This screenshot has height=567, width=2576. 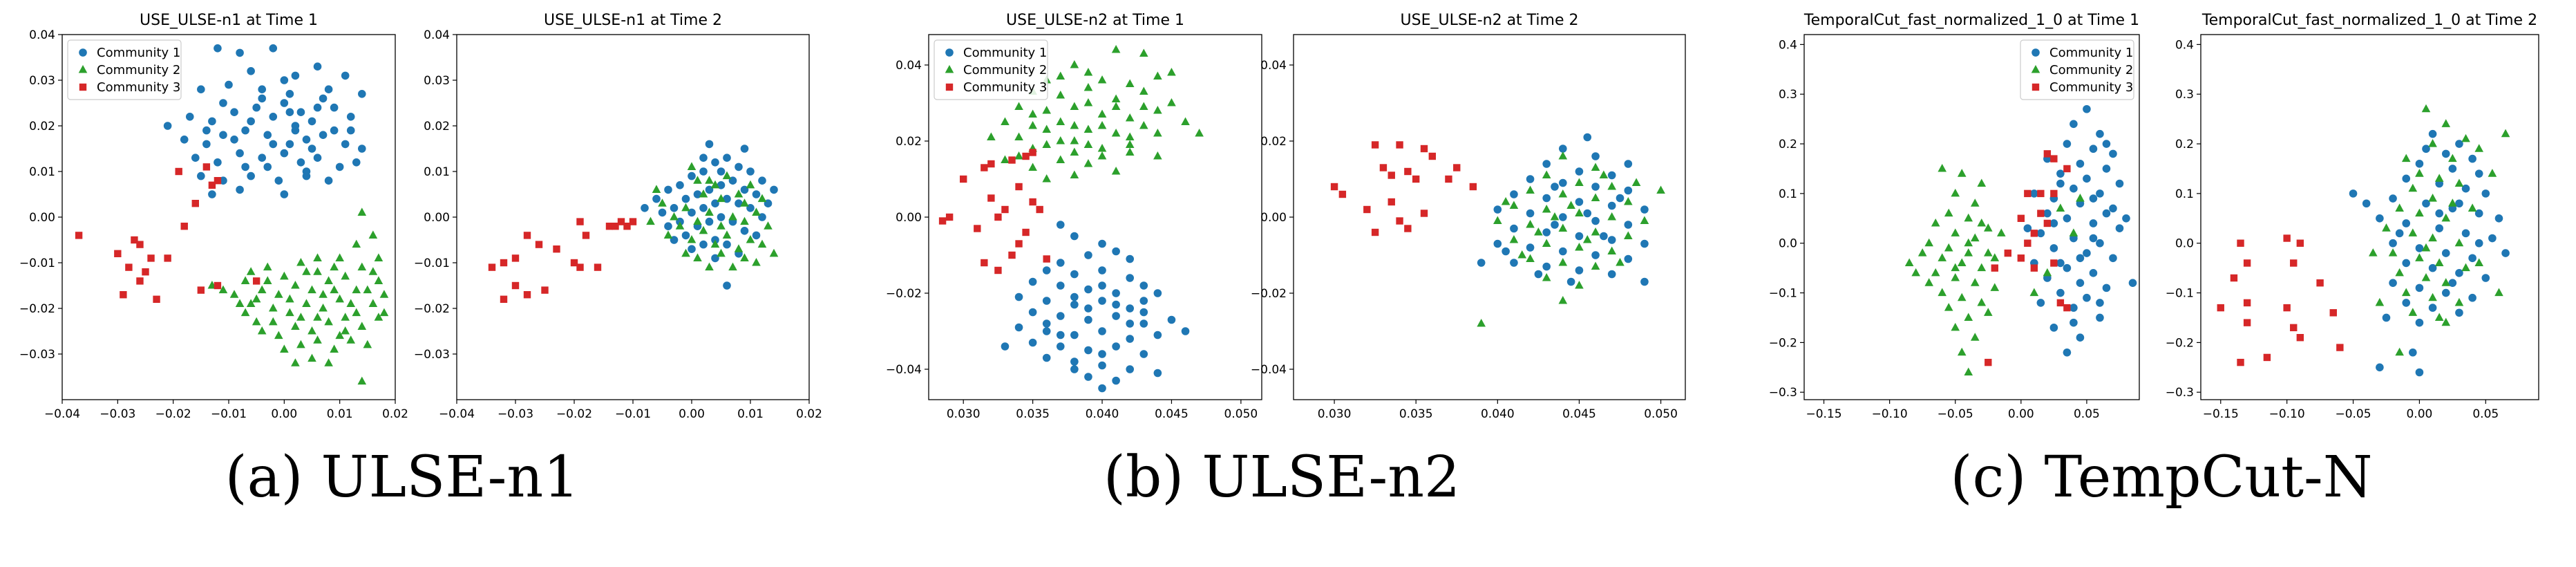 I want to click on x-tick-label: 0.035, so click(x=1416, y=414).